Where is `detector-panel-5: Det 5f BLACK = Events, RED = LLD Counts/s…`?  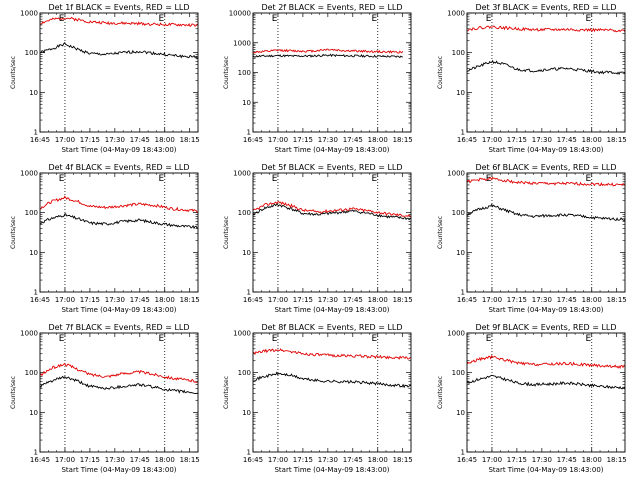 detector-panel-5: Det 5f BLACK = Events, RED = LLD Counts/s… is located at coordinates (318, 238).